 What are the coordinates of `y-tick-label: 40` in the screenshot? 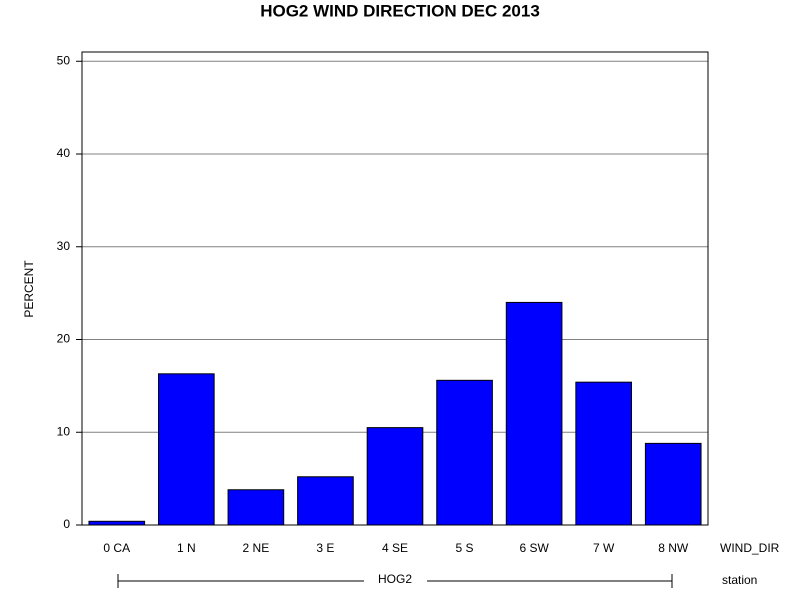 It's located at (64, 153).